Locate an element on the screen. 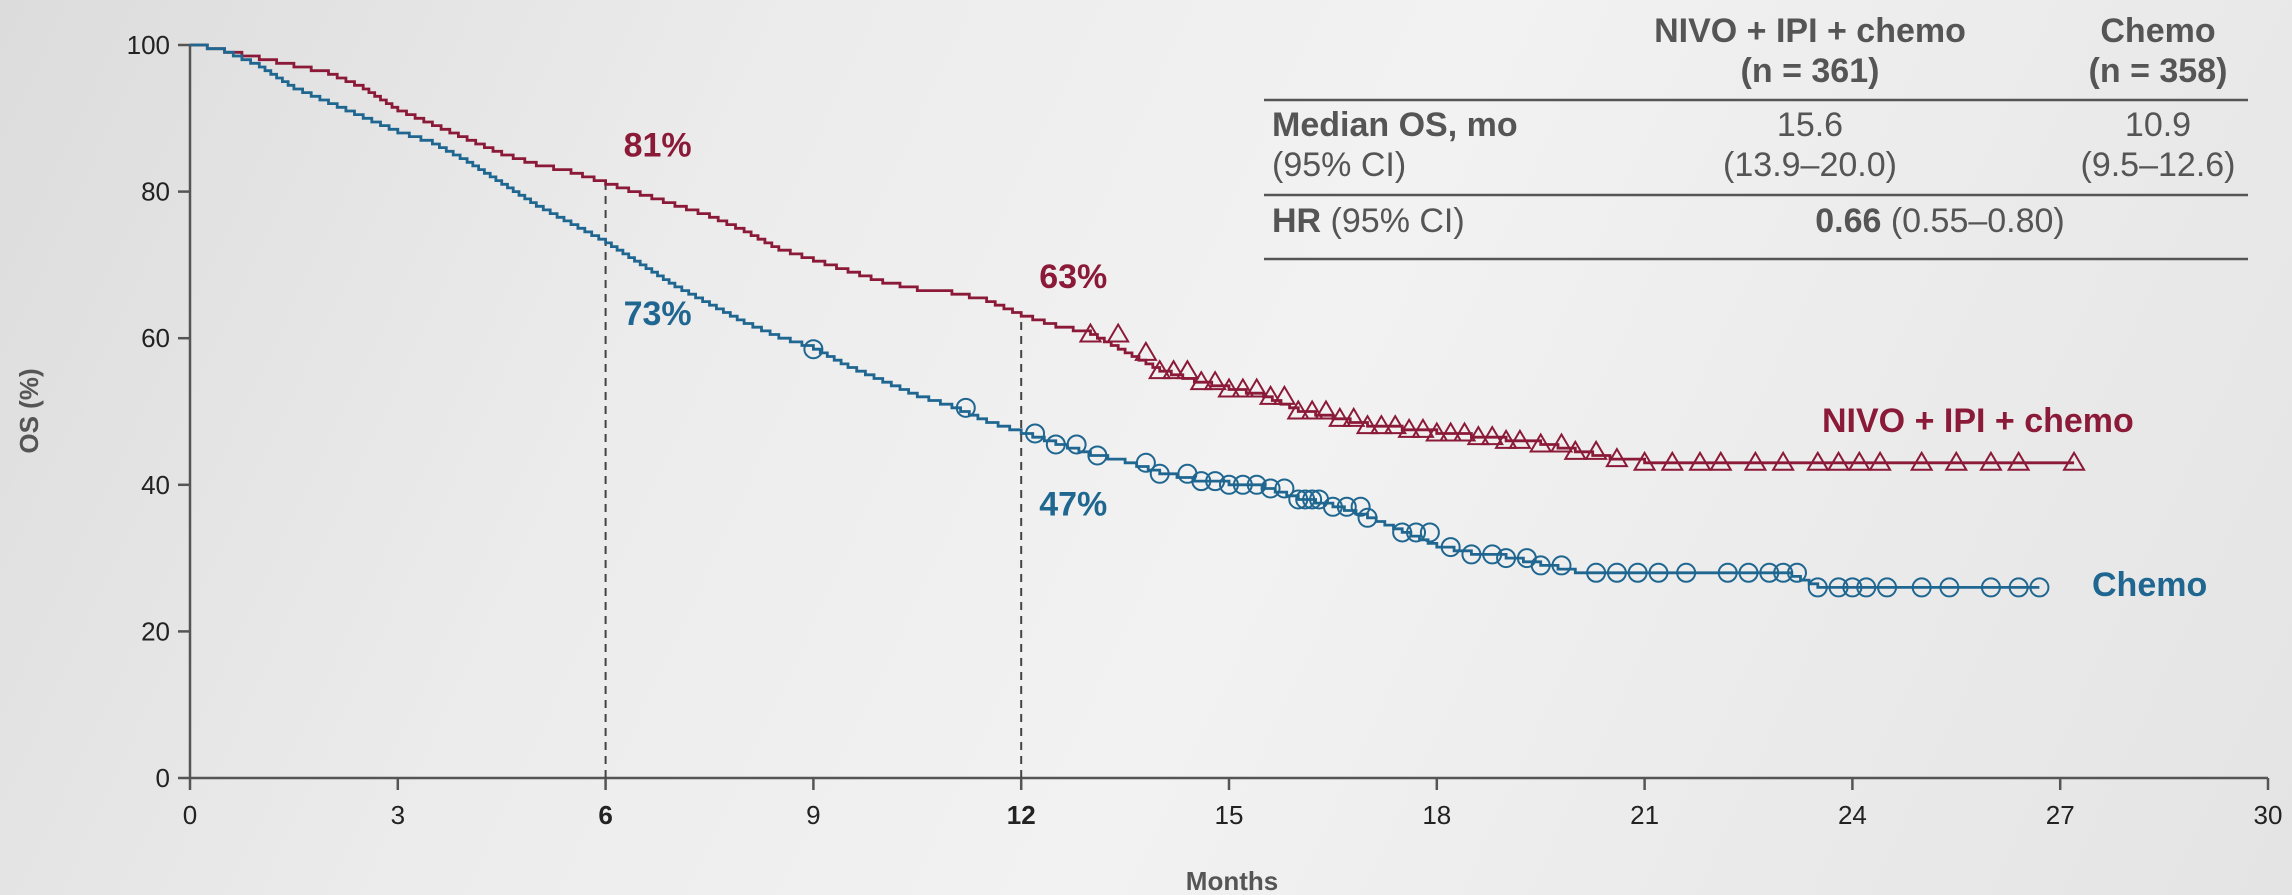 This screenshot has height=895, width=2292. table-row2-label-bold: HR is located at coordinates (1296, 221).